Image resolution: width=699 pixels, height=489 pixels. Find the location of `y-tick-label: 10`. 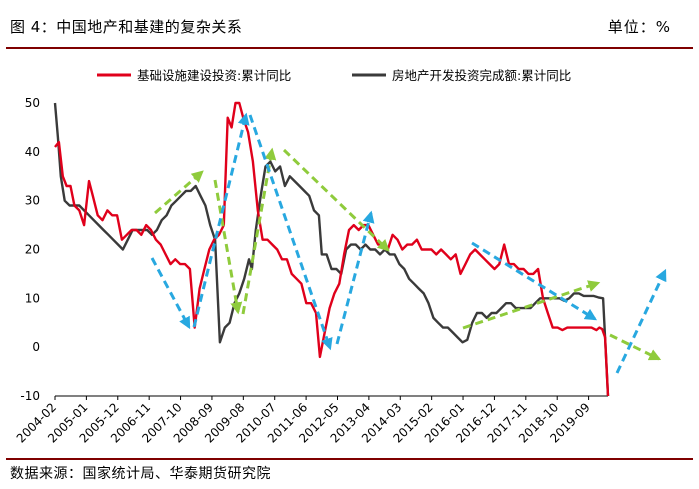

y-tick-label: 10 is located at coordinates (32, 298).